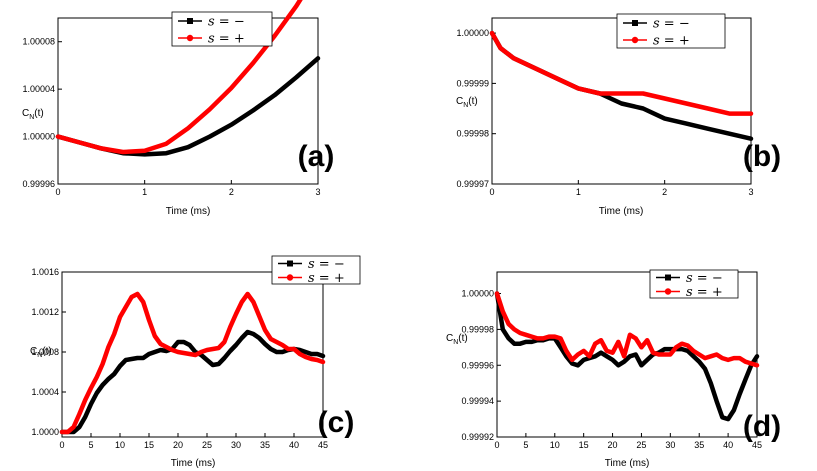 The image size is (817, 471). I want to click on y-tick-label: 0.99999, so click(472, 83).